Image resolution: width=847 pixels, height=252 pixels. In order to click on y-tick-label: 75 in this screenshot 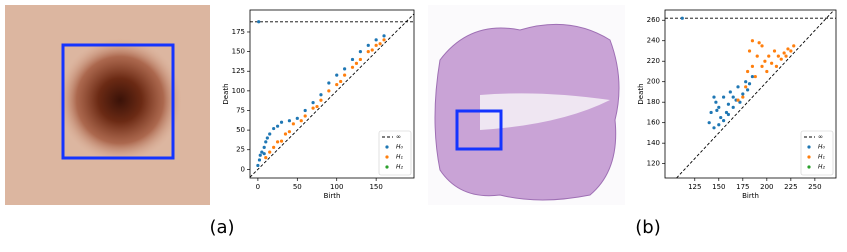, I will do `click(240, 110)`.